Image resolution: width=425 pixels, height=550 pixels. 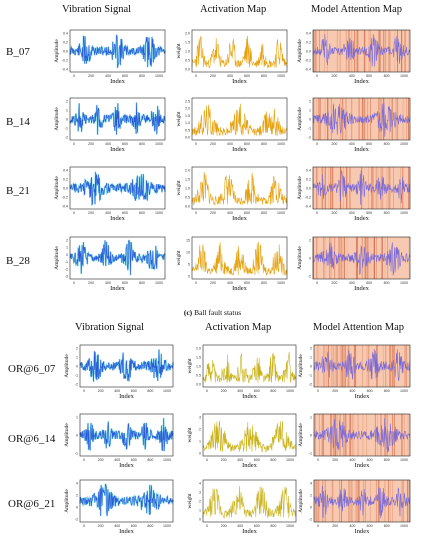 I want to click on y-tick-label: 1.0, so click(x=187, y=52).